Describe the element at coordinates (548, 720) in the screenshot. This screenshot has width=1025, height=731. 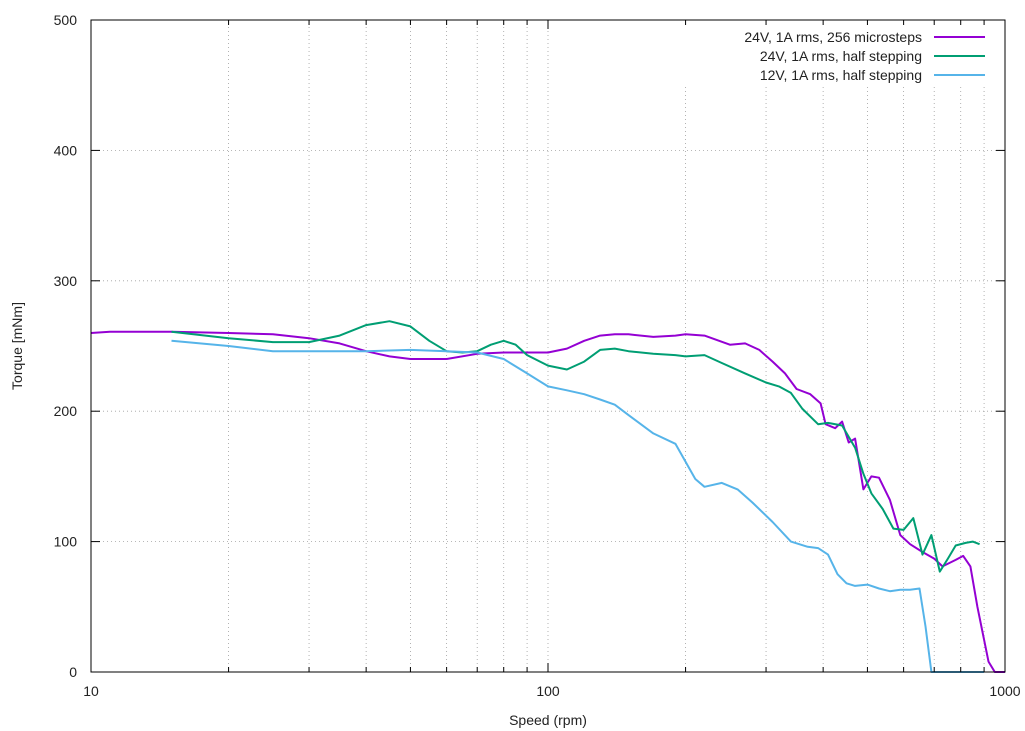
I see `x-axis-label: Speed (rpm)` at that location.